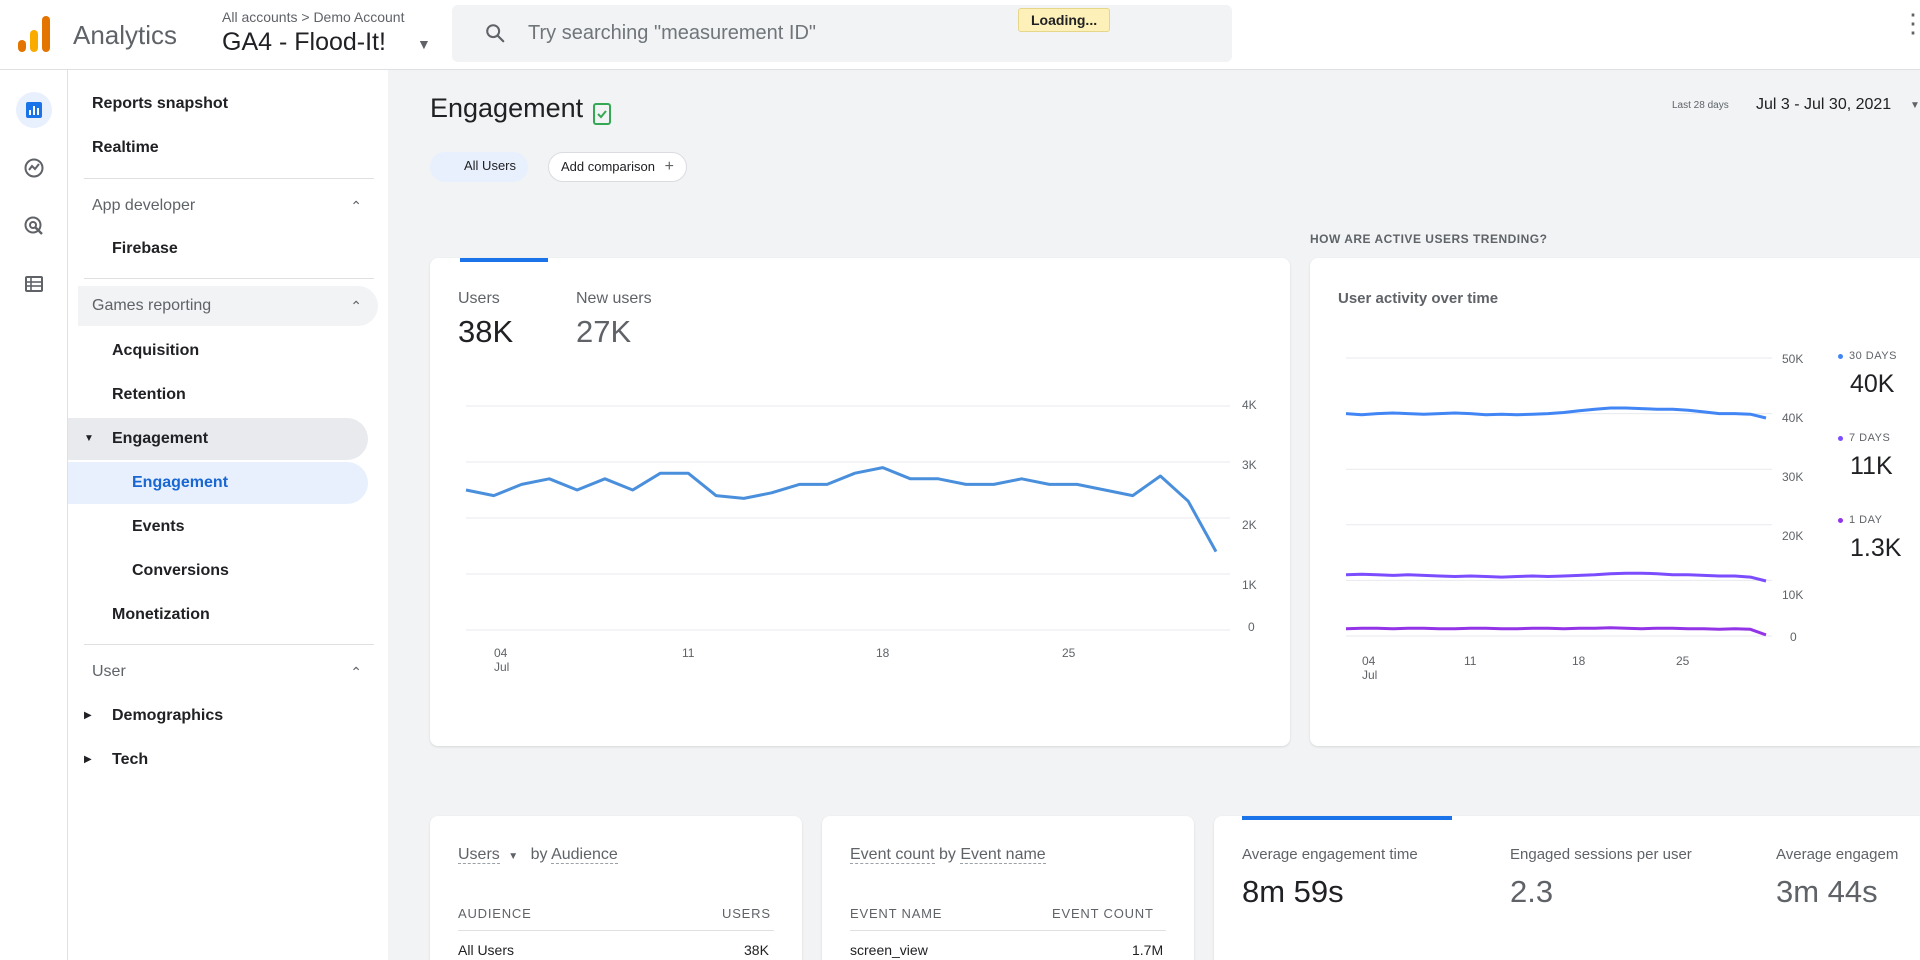 The height and width of the screenshot is (960, 1920). I want to click on search-input, so click(808, 33).